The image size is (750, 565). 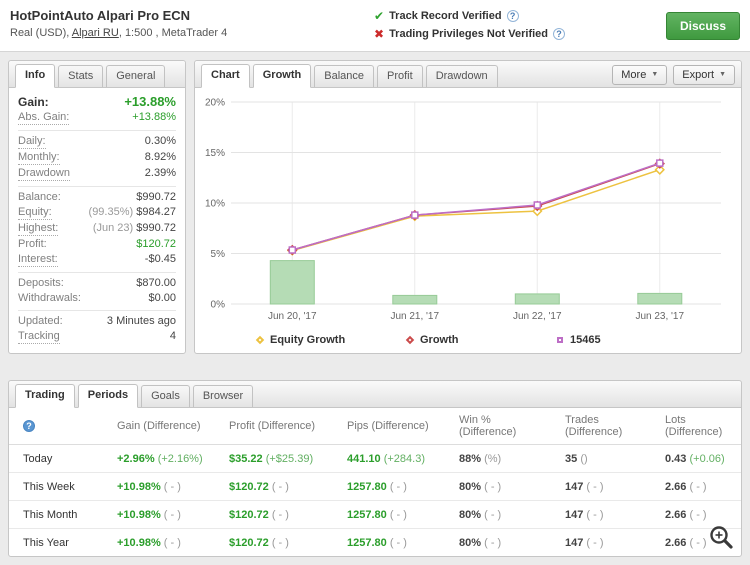 What do you see at coordinates (246, 459) in the screenshot?
I see `cell-value: $35.22` at bounding box center [246, 459].